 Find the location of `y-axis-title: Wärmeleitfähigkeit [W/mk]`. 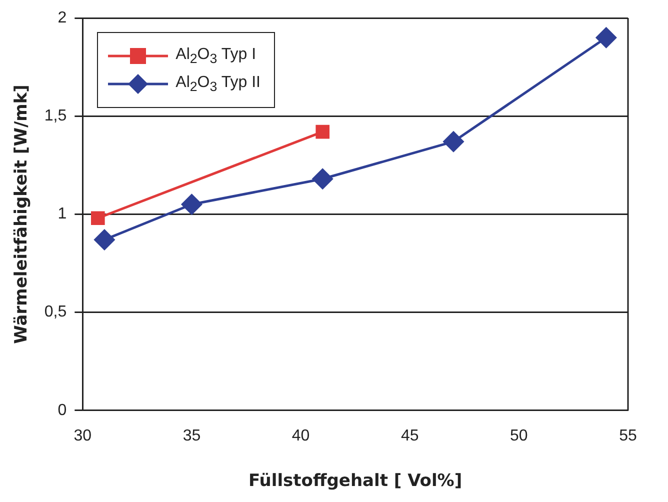

y-axis-title: Wärmeleitfähigkeit [W/mk] is located at coordinates (22, 214).